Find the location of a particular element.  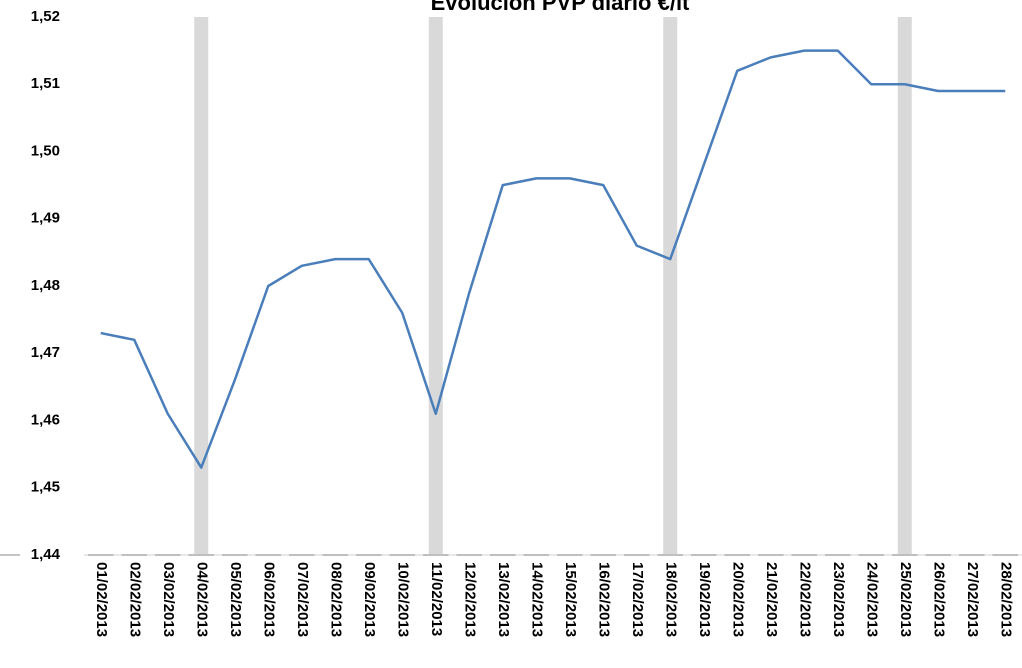

y-tick-label: 1,47 is located at coordinates (45, 352).